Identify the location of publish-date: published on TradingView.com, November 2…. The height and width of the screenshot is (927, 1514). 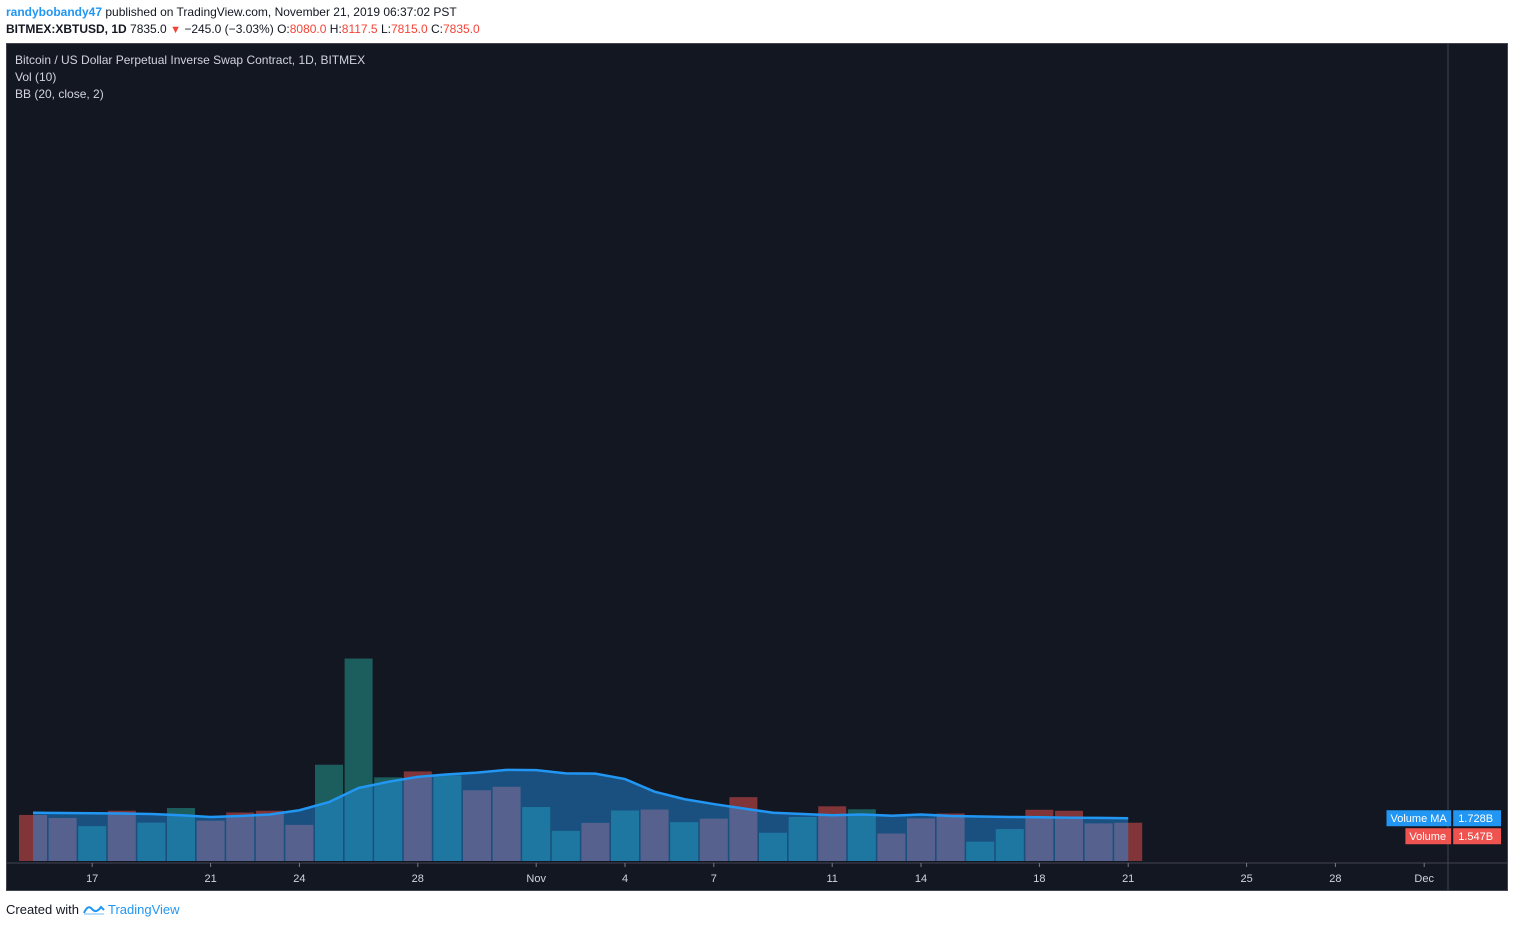
(281, 12).